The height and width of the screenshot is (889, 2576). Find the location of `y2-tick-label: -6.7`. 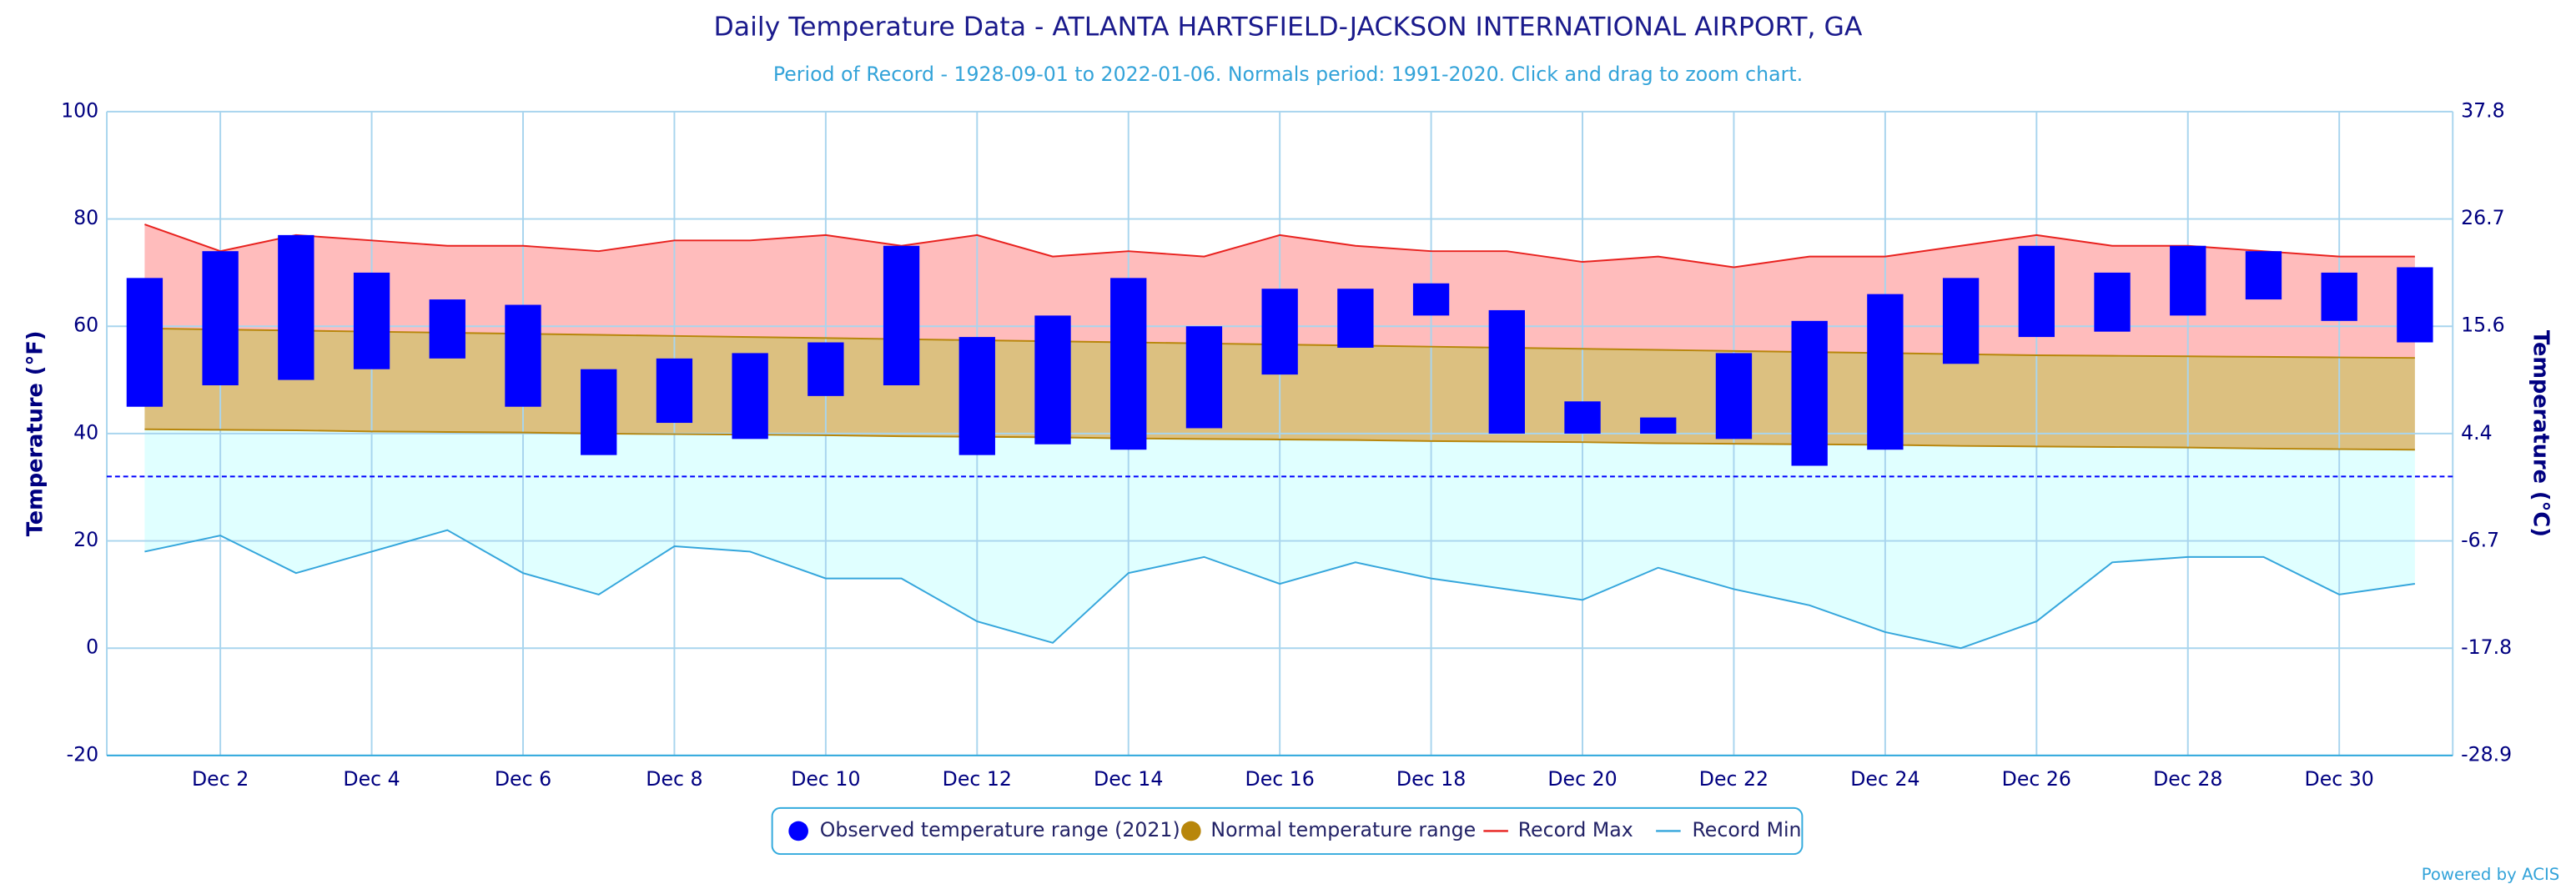

y2-tick-label: -6.7 is located at coordinates (2480, 539).